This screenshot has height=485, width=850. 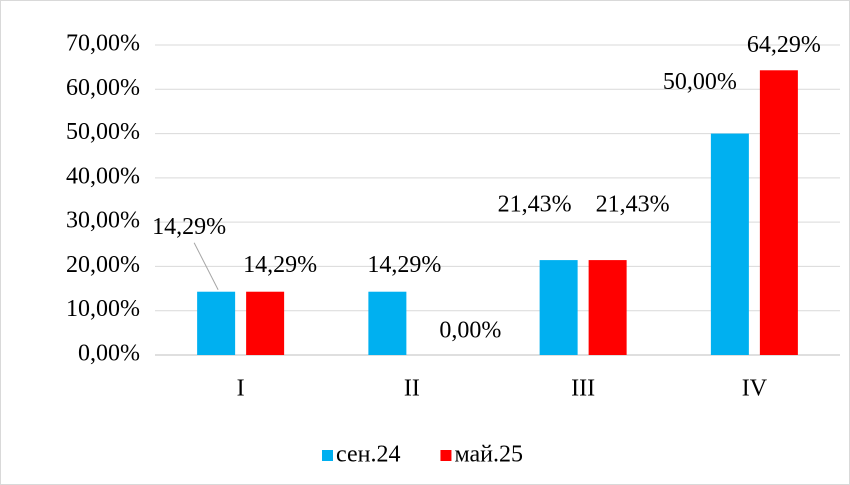 What do you see at coordinates (103, 265) in the screenshot?
I see `y-tick-label: 20,00%` at bounding box center [103, 265].